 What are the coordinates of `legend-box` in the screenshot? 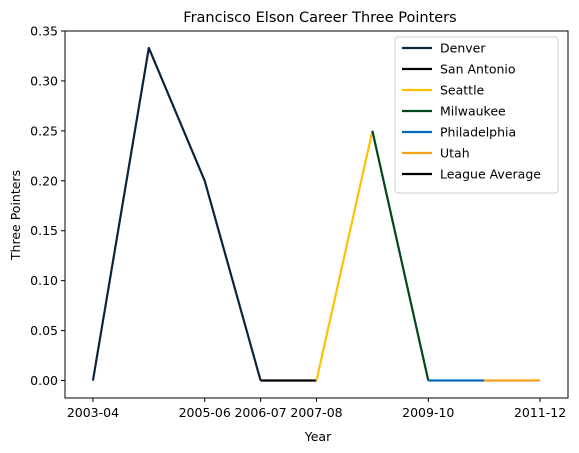 It's located at (476, 115).